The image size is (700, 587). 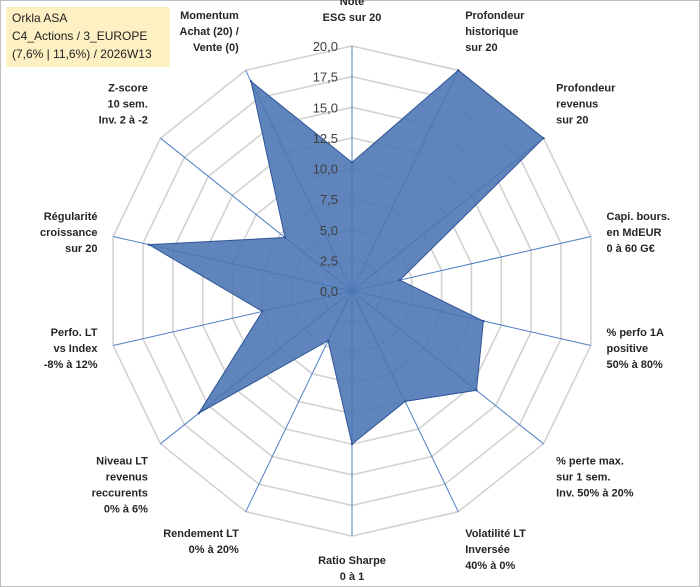 I want to click on category-label: Rendement LT 0% à 20%, so click(x=201, y=542).